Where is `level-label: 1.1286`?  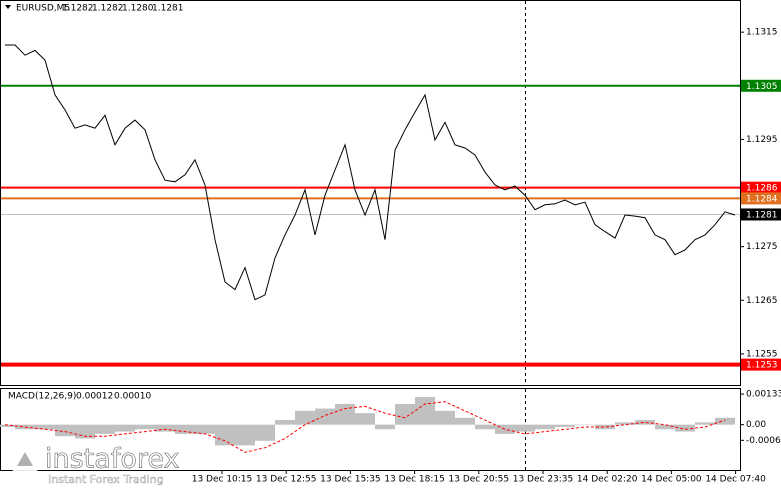 level-label: 1.1286 is located at coordinates (762, 189).